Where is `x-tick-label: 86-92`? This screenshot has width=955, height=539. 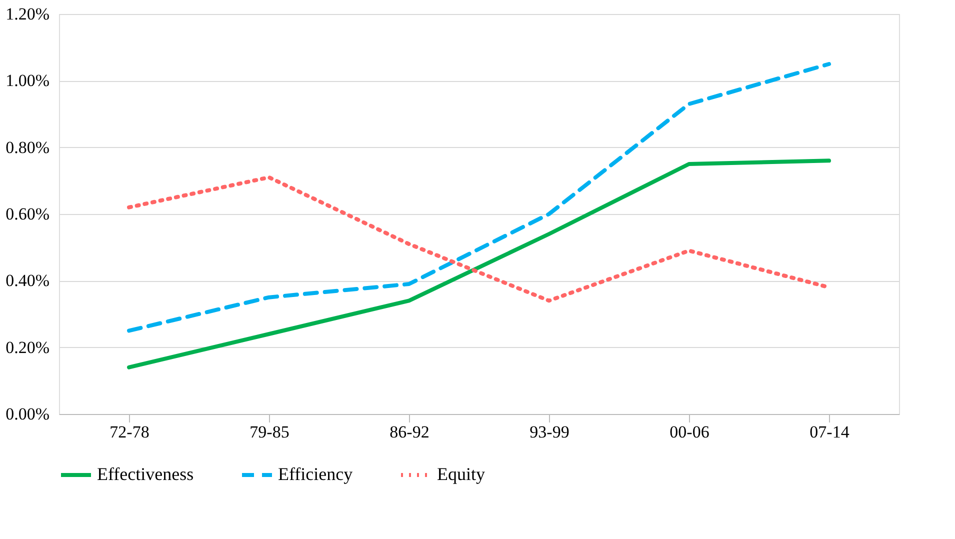
x-tick-label: 86-92 is located at coordinates (410, 432).